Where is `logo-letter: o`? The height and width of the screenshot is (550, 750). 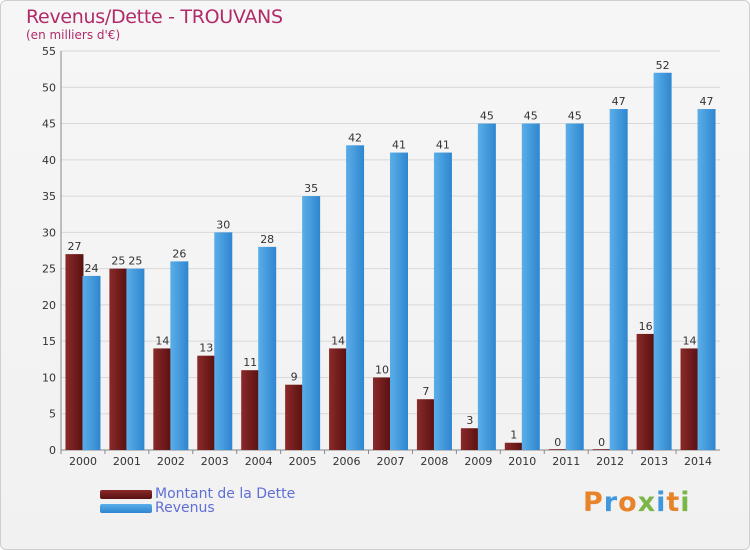
logo-letter: o is located at coordinates (628, 502).